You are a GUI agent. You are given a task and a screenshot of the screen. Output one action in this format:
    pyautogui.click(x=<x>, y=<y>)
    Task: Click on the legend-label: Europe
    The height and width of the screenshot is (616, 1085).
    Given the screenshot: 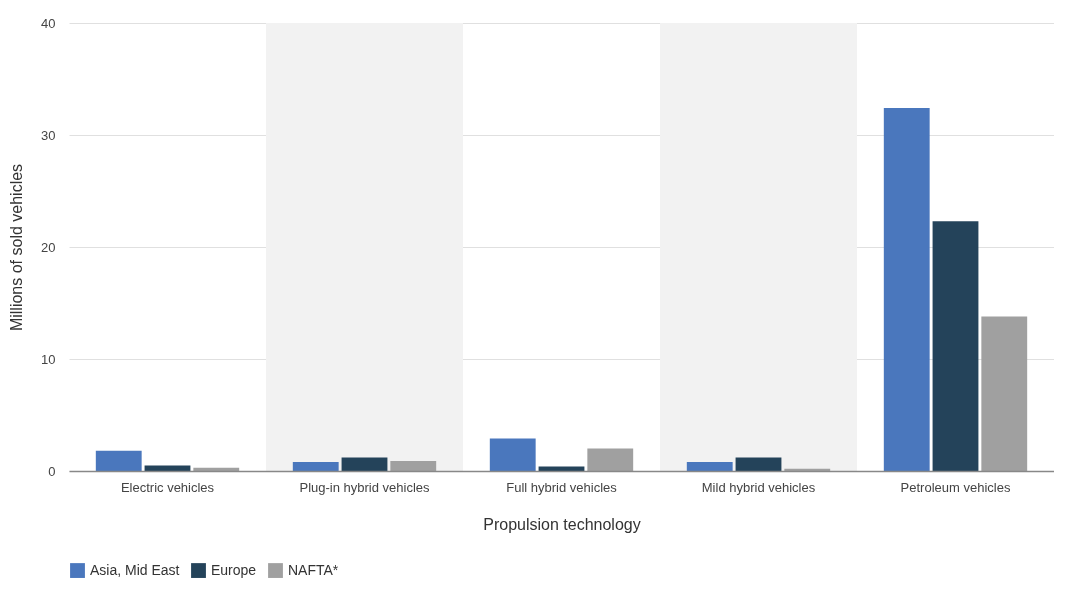 What is the action you would take?
    pyautogui.click(x=234, y=569)
    